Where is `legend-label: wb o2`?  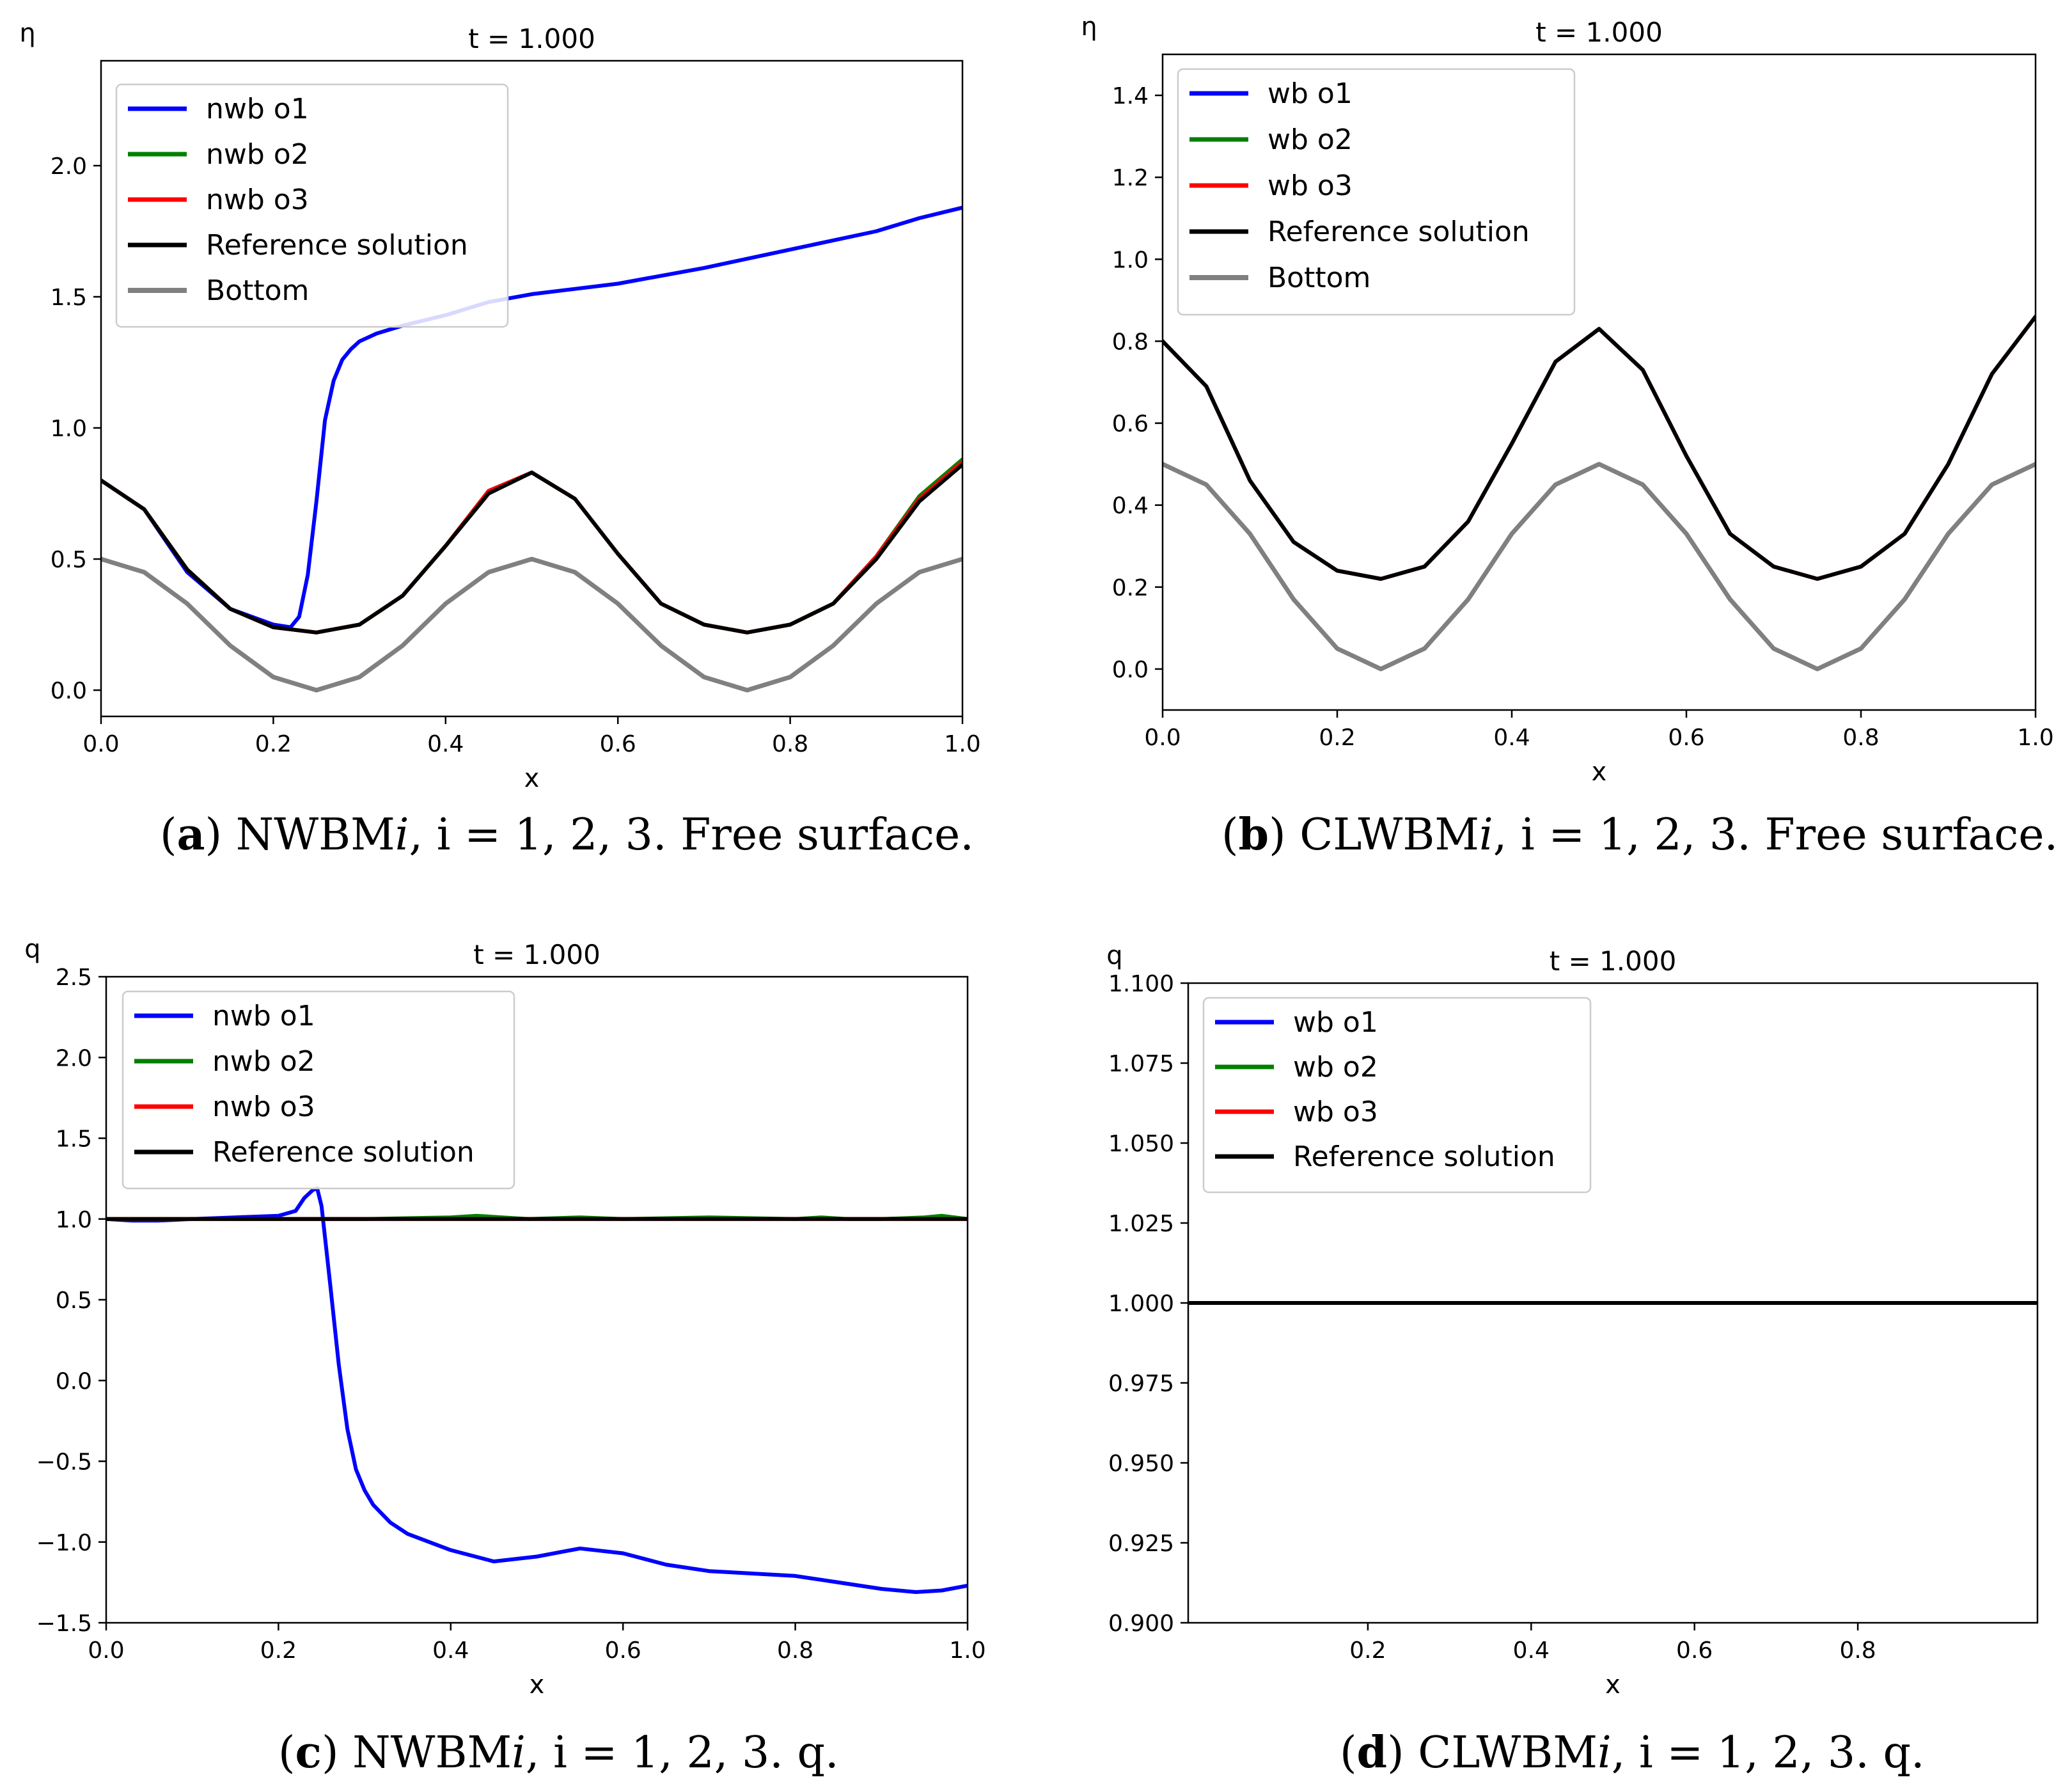 legend-label: wb o2 is located at coordinates (1336, 1068).